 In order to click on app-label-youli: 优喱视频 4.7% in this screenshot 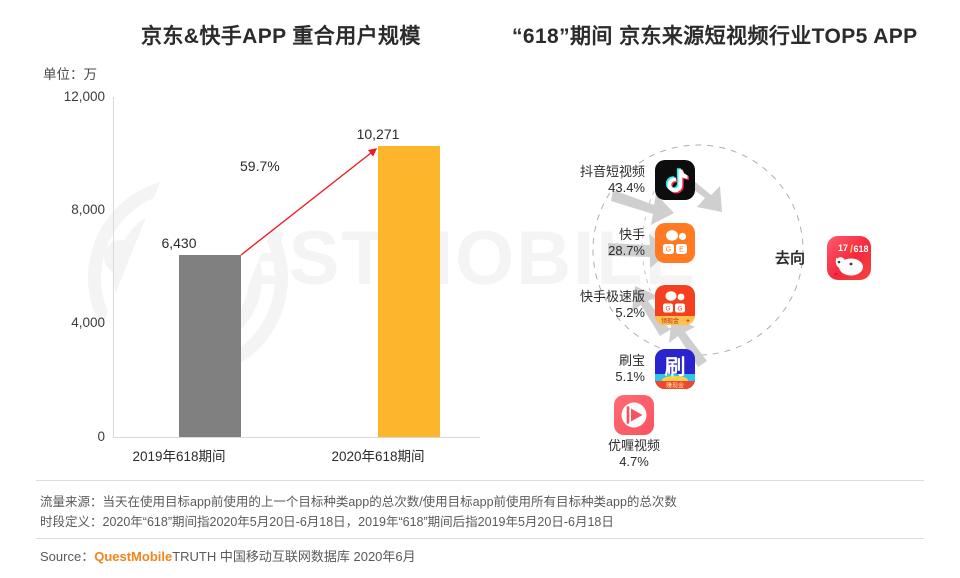, I will do `click(634, 453)`.